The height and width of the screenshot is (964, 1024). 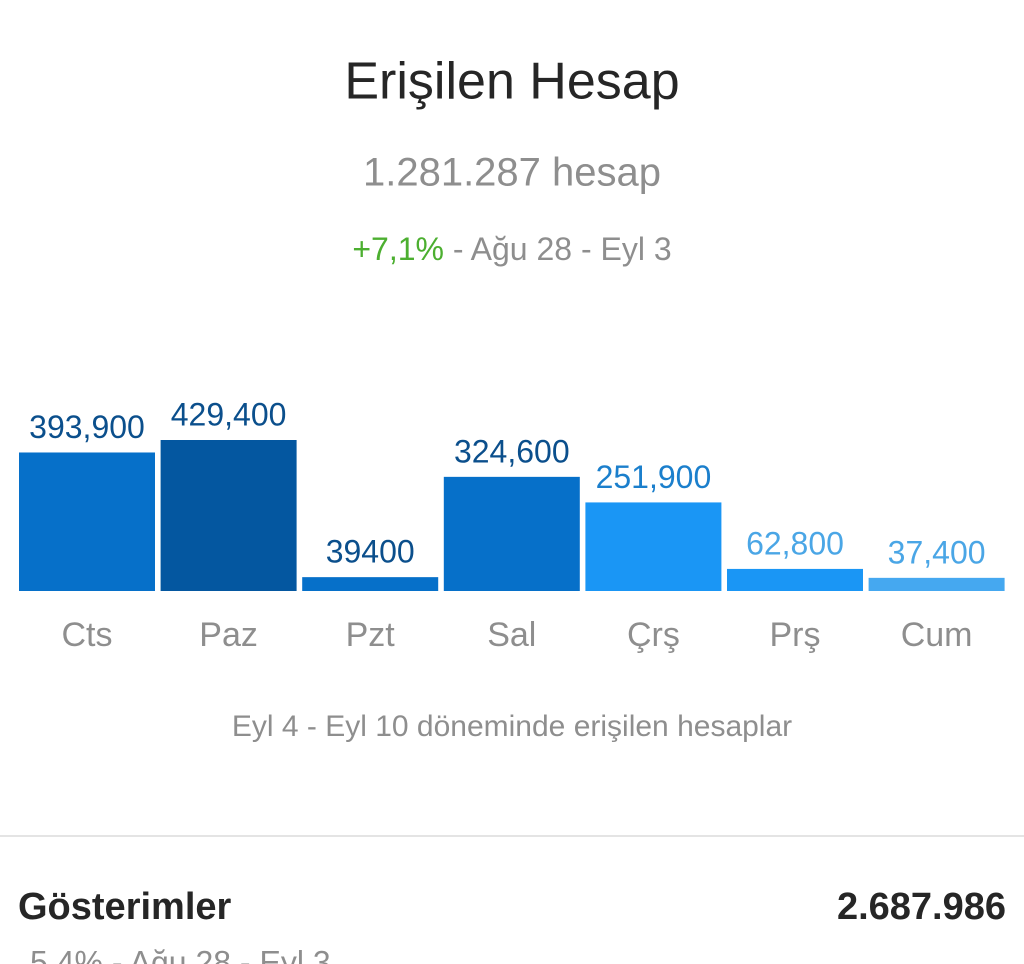 I want to click on value-label: 393,900, so click(x=87, y=427).